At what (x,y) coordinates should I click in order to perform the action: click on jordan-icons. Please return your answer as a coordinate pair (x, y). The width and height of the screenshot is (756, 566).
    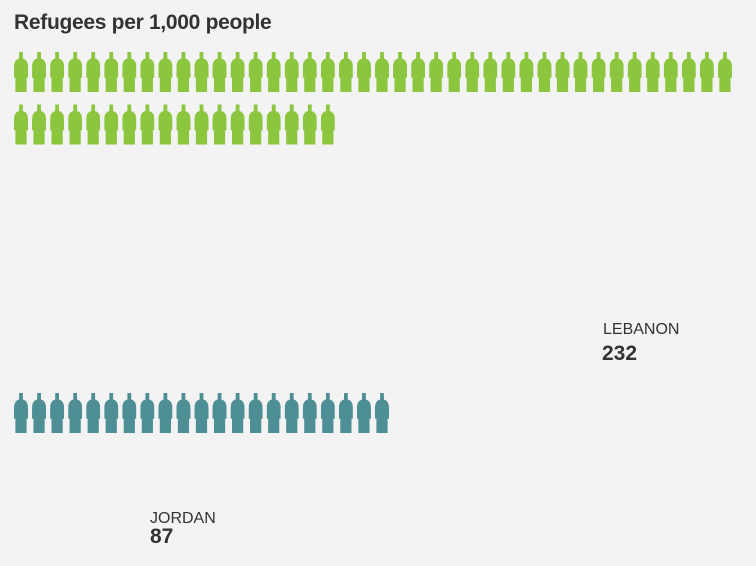
    Looking at the image, I should click on (201, 413).